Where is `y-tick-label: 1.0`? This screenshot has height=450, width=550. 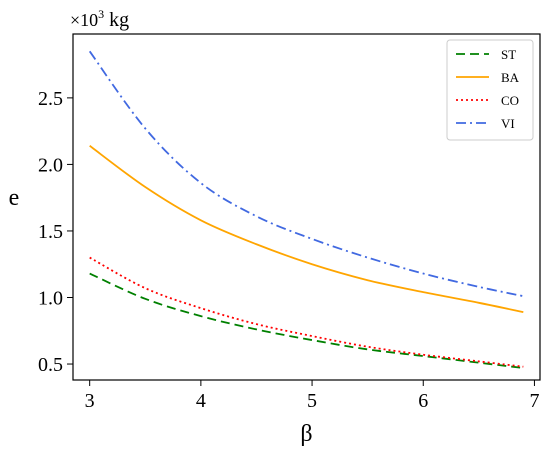
y-tick-label: 1.0 is located at coordinates (50, 298).